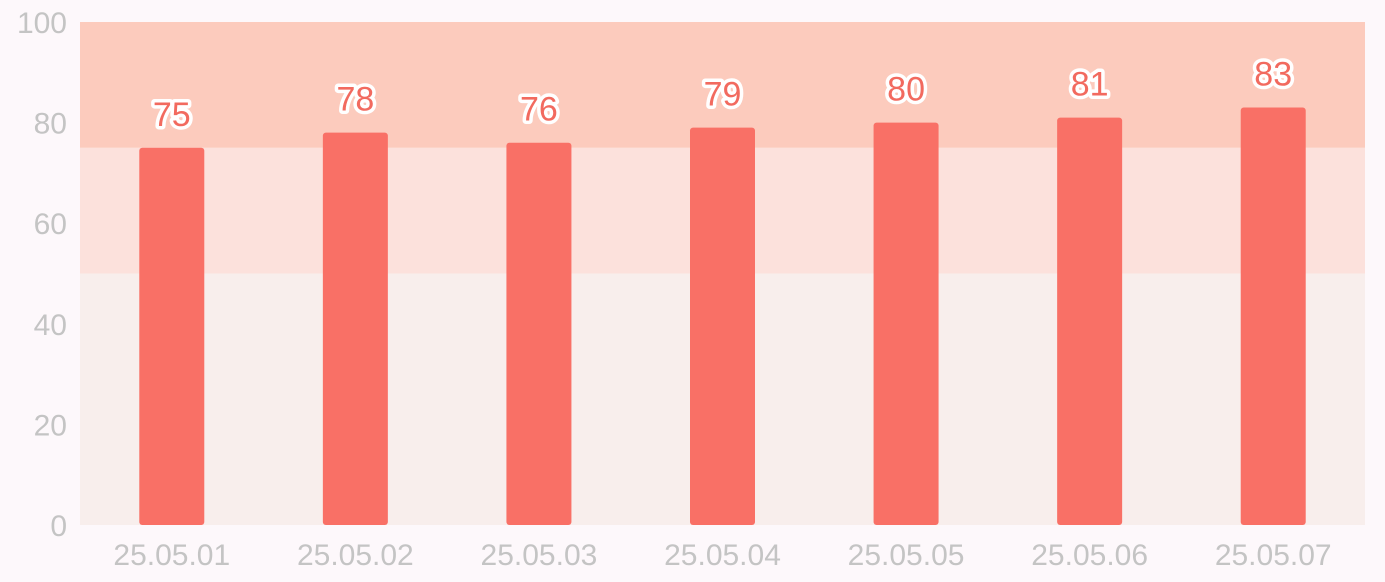 Image resolution: width=1385 pixels, height=582 pixels. Describe the element at coordinates (906, 90) in the screenshot. I see `data-label-25.05.05: 80` at that location.